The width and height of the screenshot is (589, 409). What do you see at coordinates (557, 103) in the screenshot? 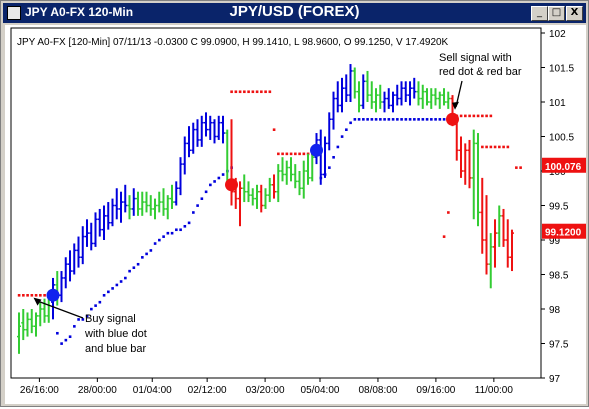
I see `y-tick-label: 101` at bounding box center [557, 103].